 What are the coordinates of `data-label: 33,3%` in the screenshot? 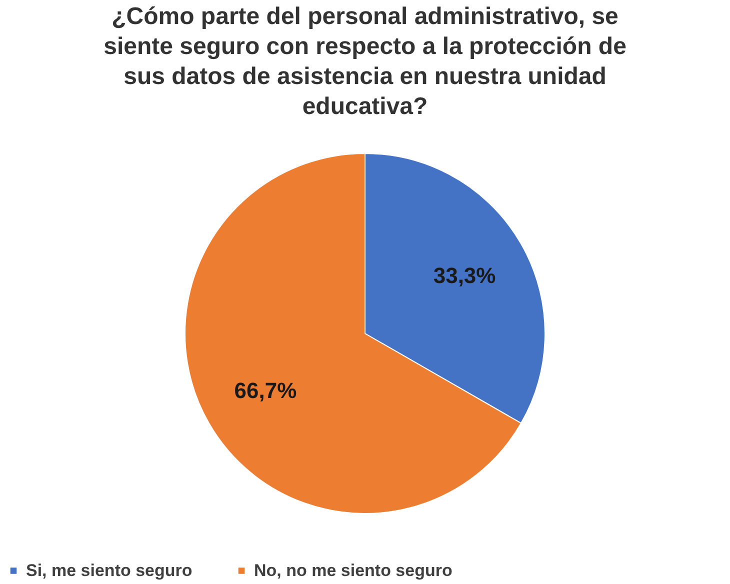 It's located at (464, 275).